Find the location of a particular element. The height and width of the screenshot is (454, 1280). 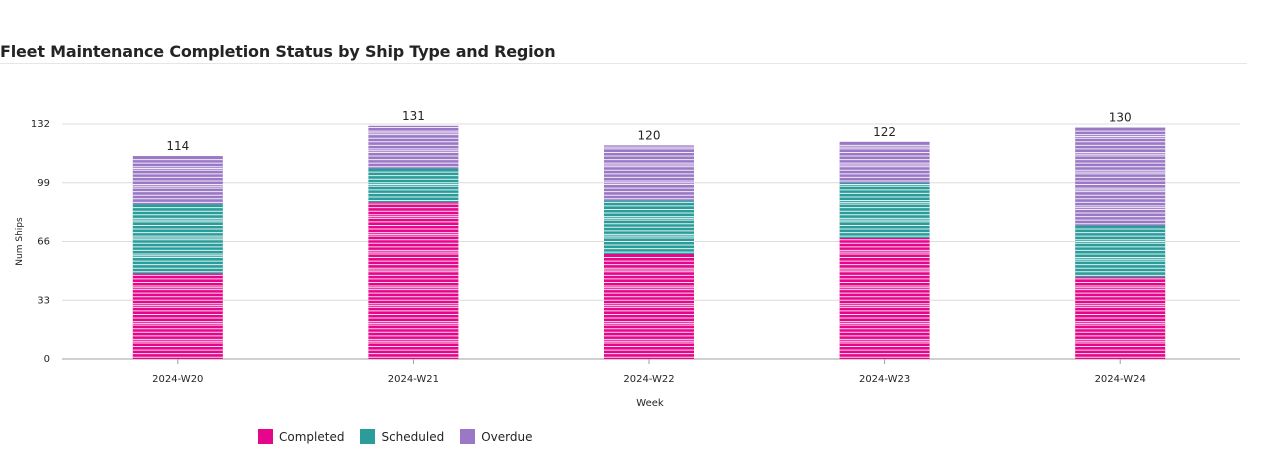

x-tick-label: 2024-W21 is located at coordinates (413, 379).